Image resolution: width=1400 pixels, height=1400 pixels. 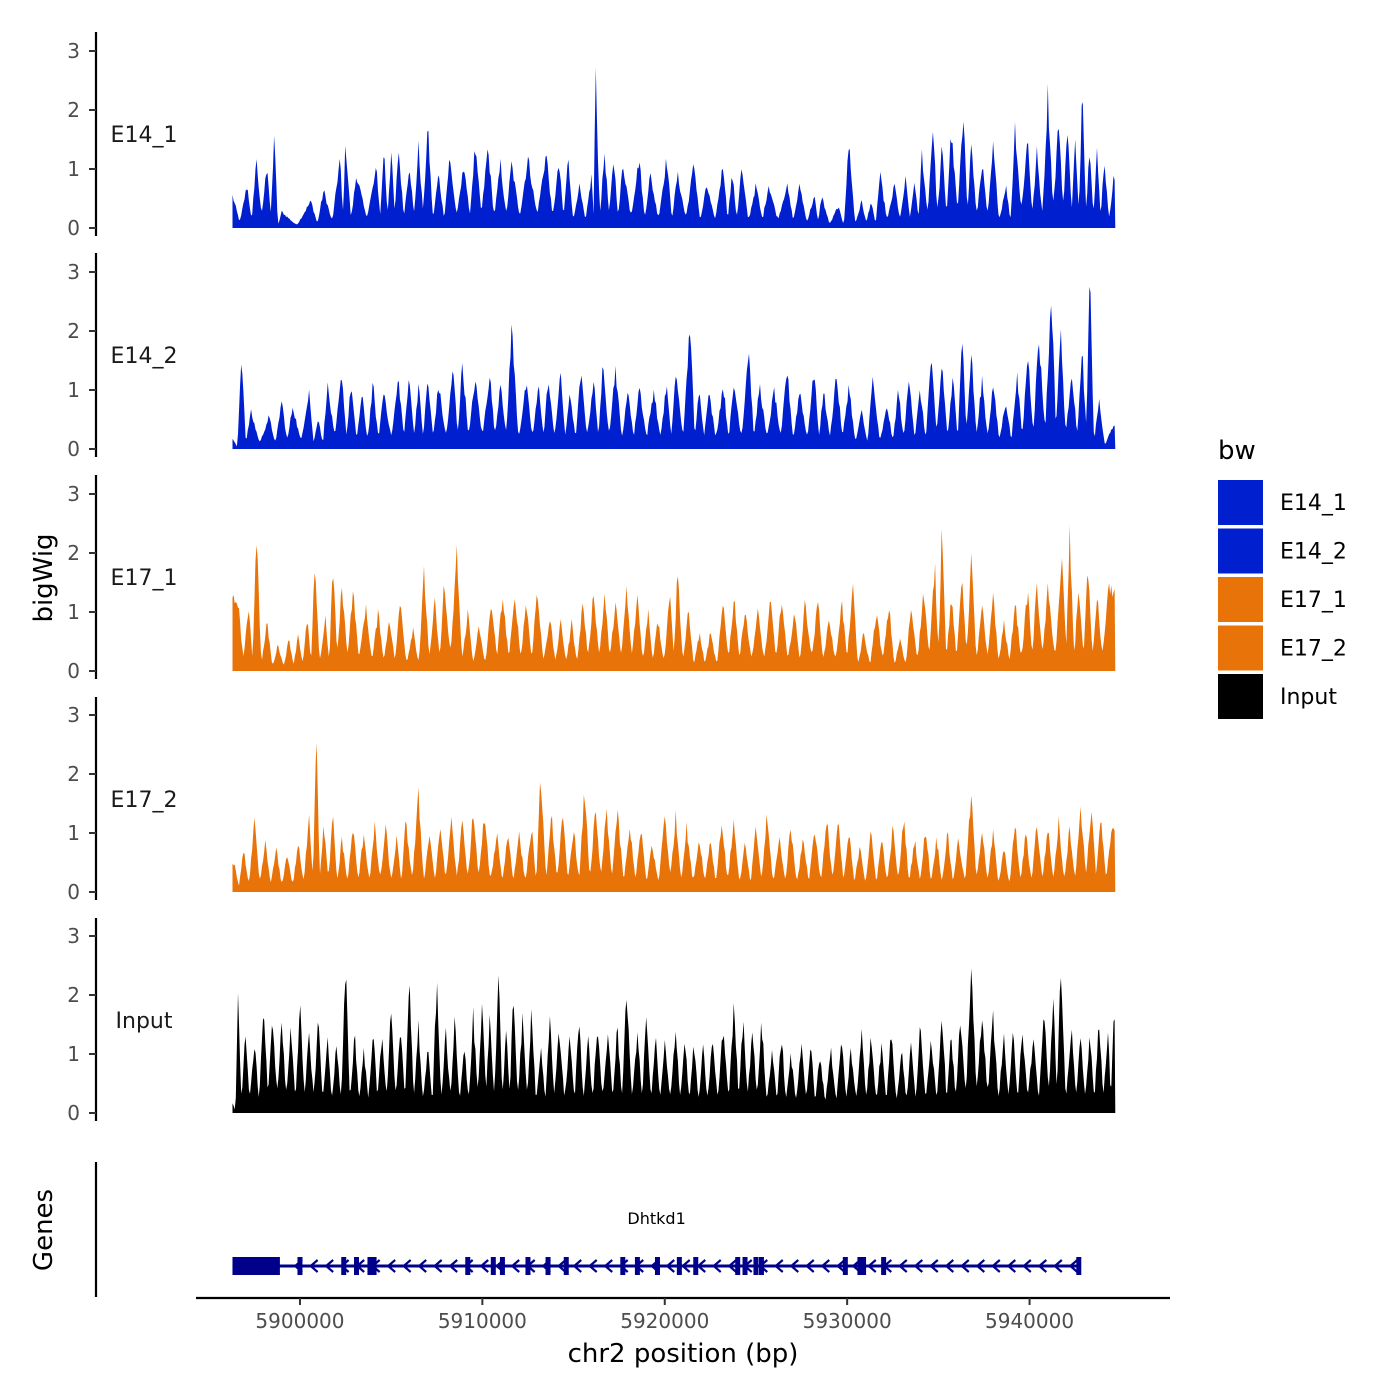 What do you see at coordinates (555, 1229) in the screenshot?
I see `genes-track: Genes Dhtkd1` at bounding box center [555, 1229].